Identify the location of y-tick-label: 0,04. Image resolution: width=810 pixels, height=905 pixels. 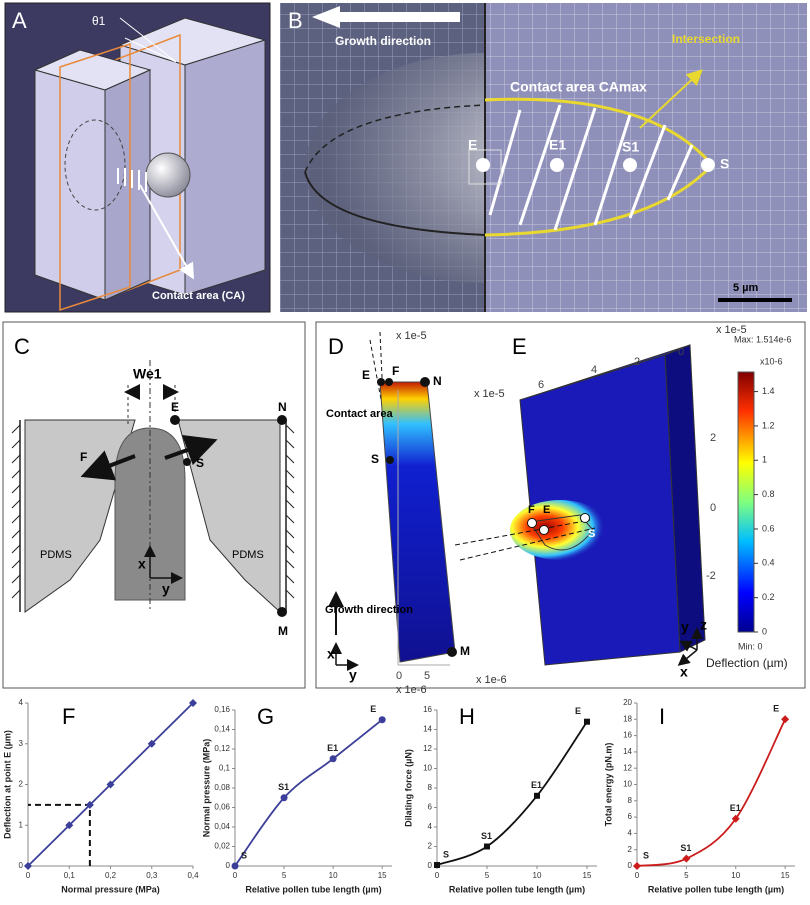
(222, 826).